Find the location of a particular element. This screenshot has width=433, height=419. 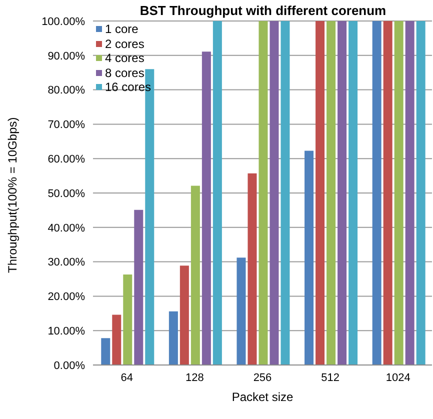

y-tick-label: 50.00% is located at coordinates (67, 194).